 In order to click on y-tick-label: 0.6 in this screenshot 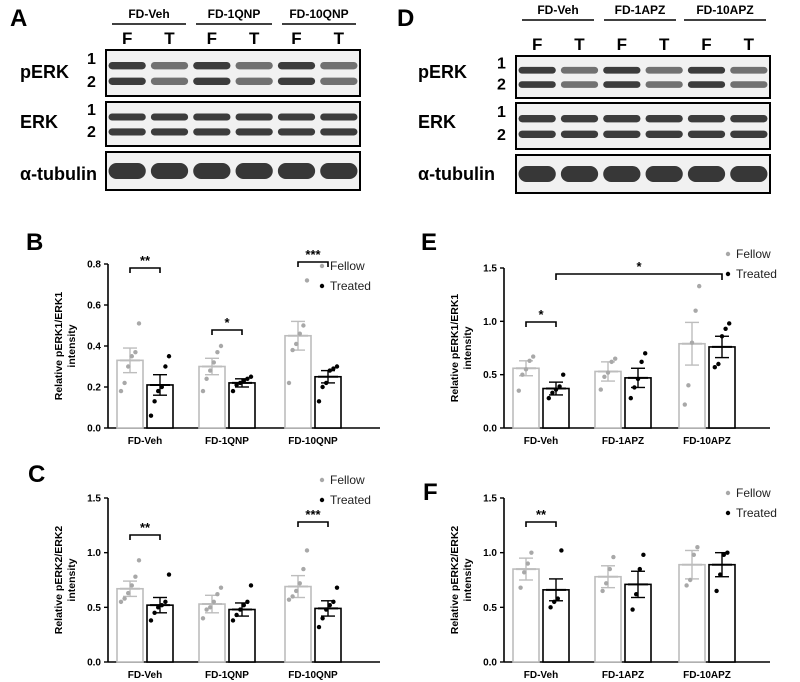, I will do `click(94, 306)`.